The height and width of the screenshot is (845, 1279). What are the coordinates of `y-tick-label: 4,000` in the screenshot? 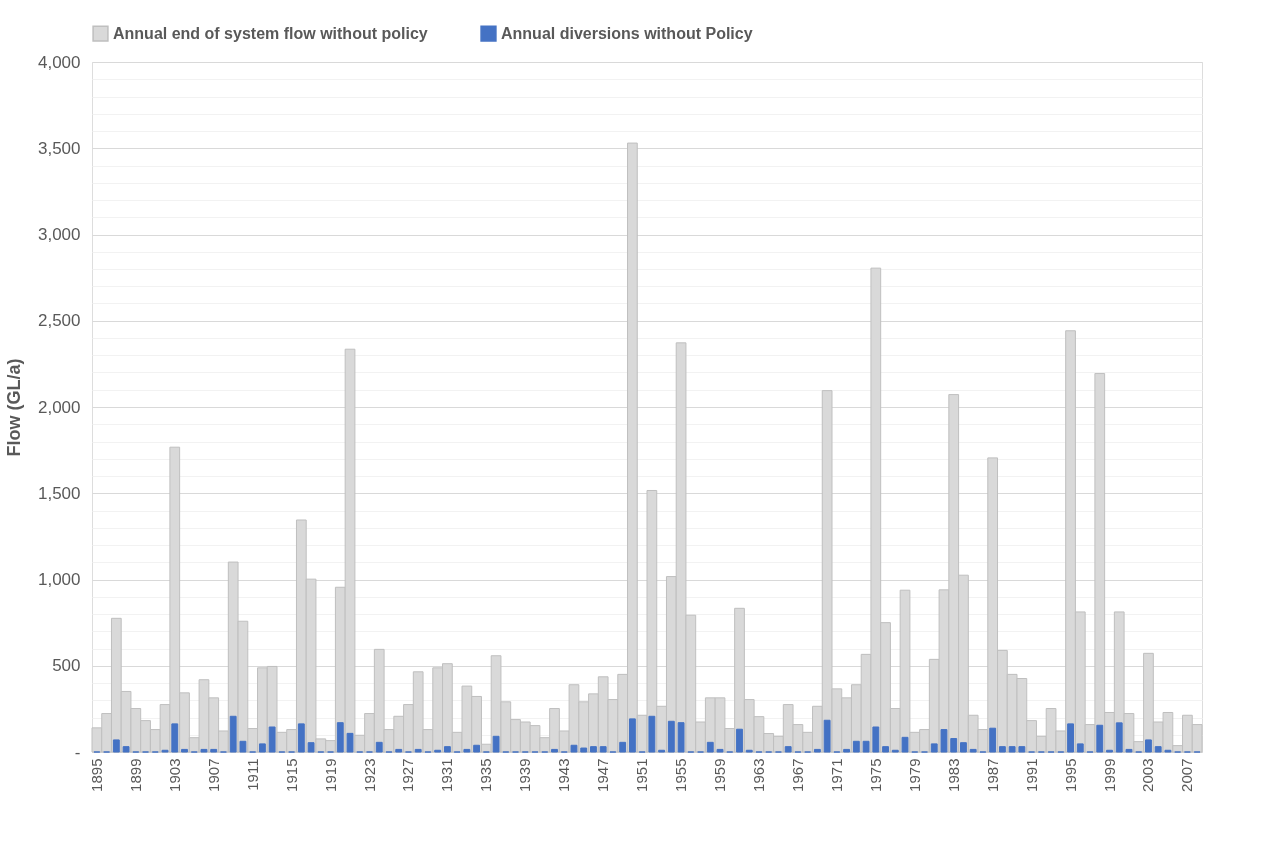 It's located at (59, 62).